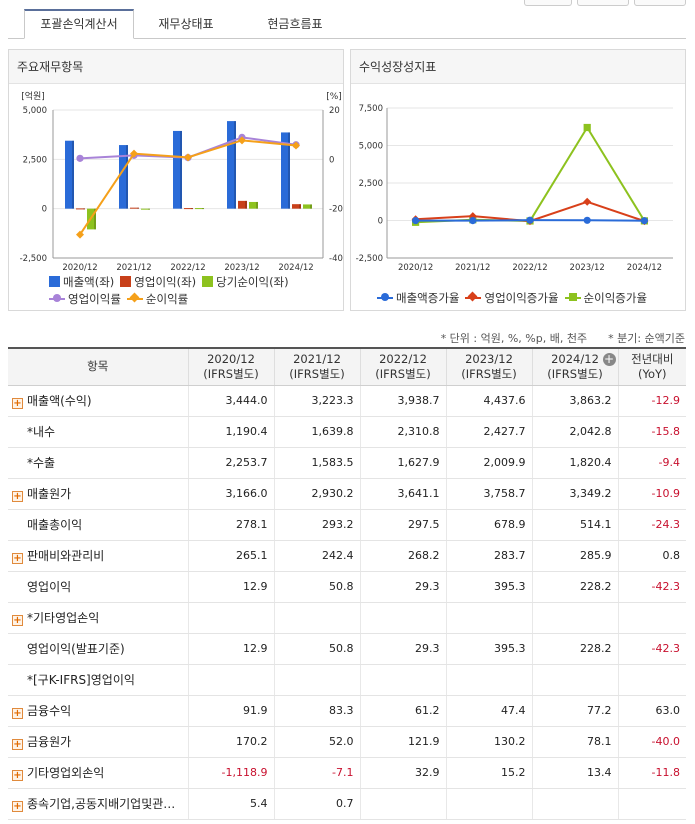 The height and width of the screenshot is (824, 695). I want to click on value-cell: 78.1, so click(574, 742).